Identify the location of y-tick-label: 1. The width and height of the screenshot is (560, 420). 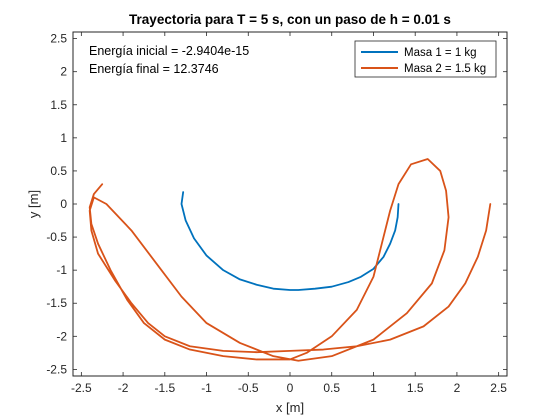
(63, 138).